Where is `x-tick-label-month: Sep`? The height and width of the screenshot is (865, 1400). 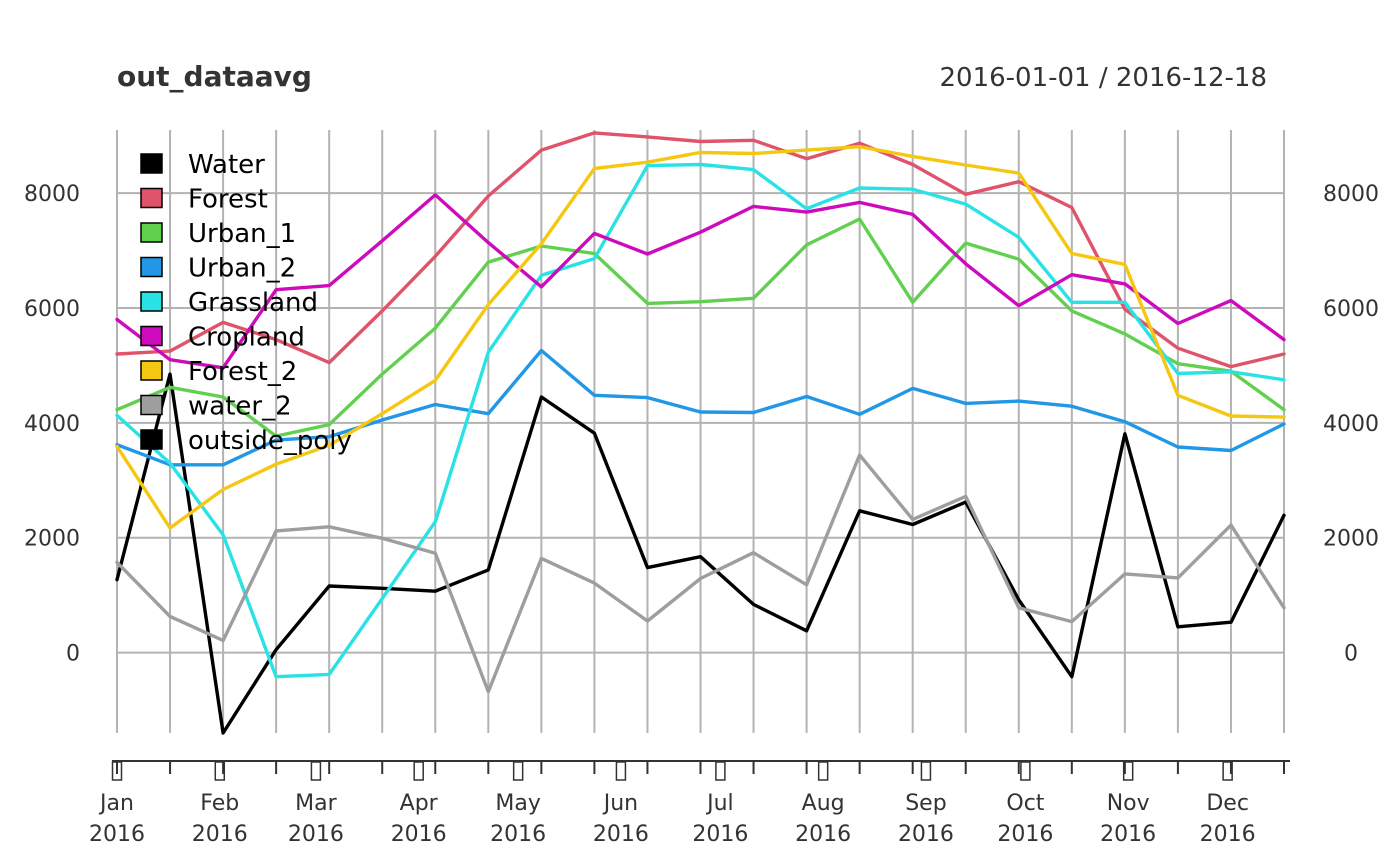
x-tick-label-month: Sep is located at coordinates (925, 803).